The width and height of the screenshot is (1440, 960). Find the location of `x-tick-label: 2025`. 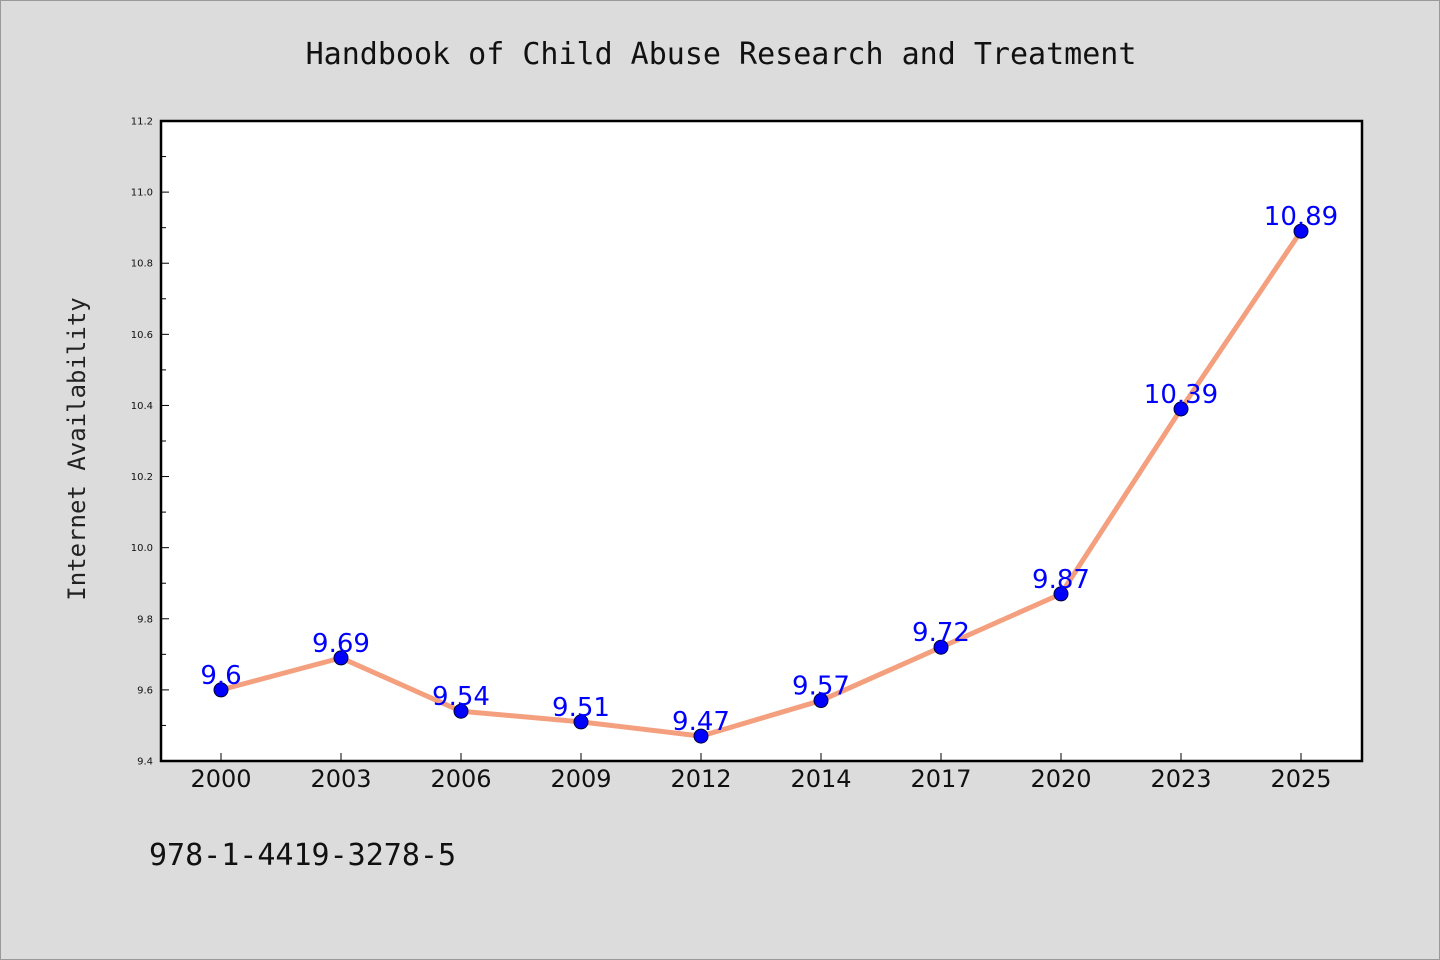

x-tick-label: 2025 is located at coordinates (1300, 779).